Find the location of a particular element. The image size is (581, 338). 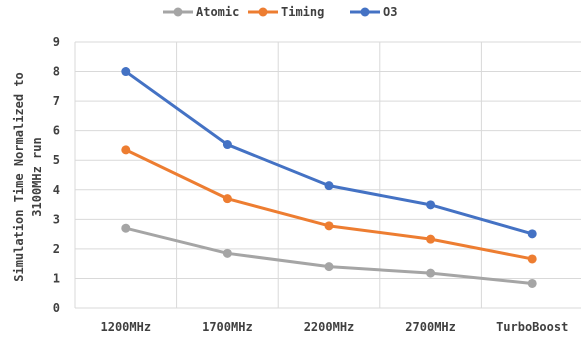

y-tick-label: 6 is located at coordinates (56, 131).